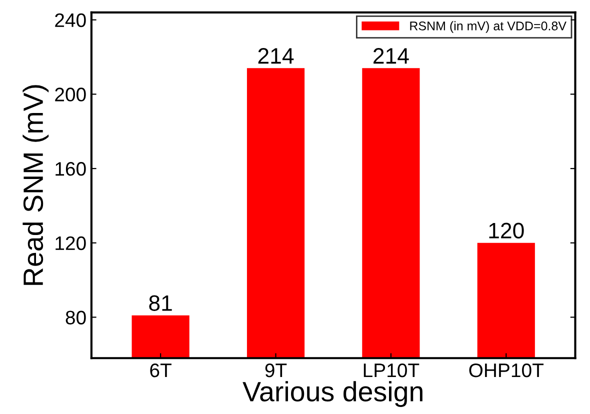 This screenshot has height=414, width=590. Describe the element at coordinates (70, 95) in the screenshot. I see `y-tick-label: 200` at that location.